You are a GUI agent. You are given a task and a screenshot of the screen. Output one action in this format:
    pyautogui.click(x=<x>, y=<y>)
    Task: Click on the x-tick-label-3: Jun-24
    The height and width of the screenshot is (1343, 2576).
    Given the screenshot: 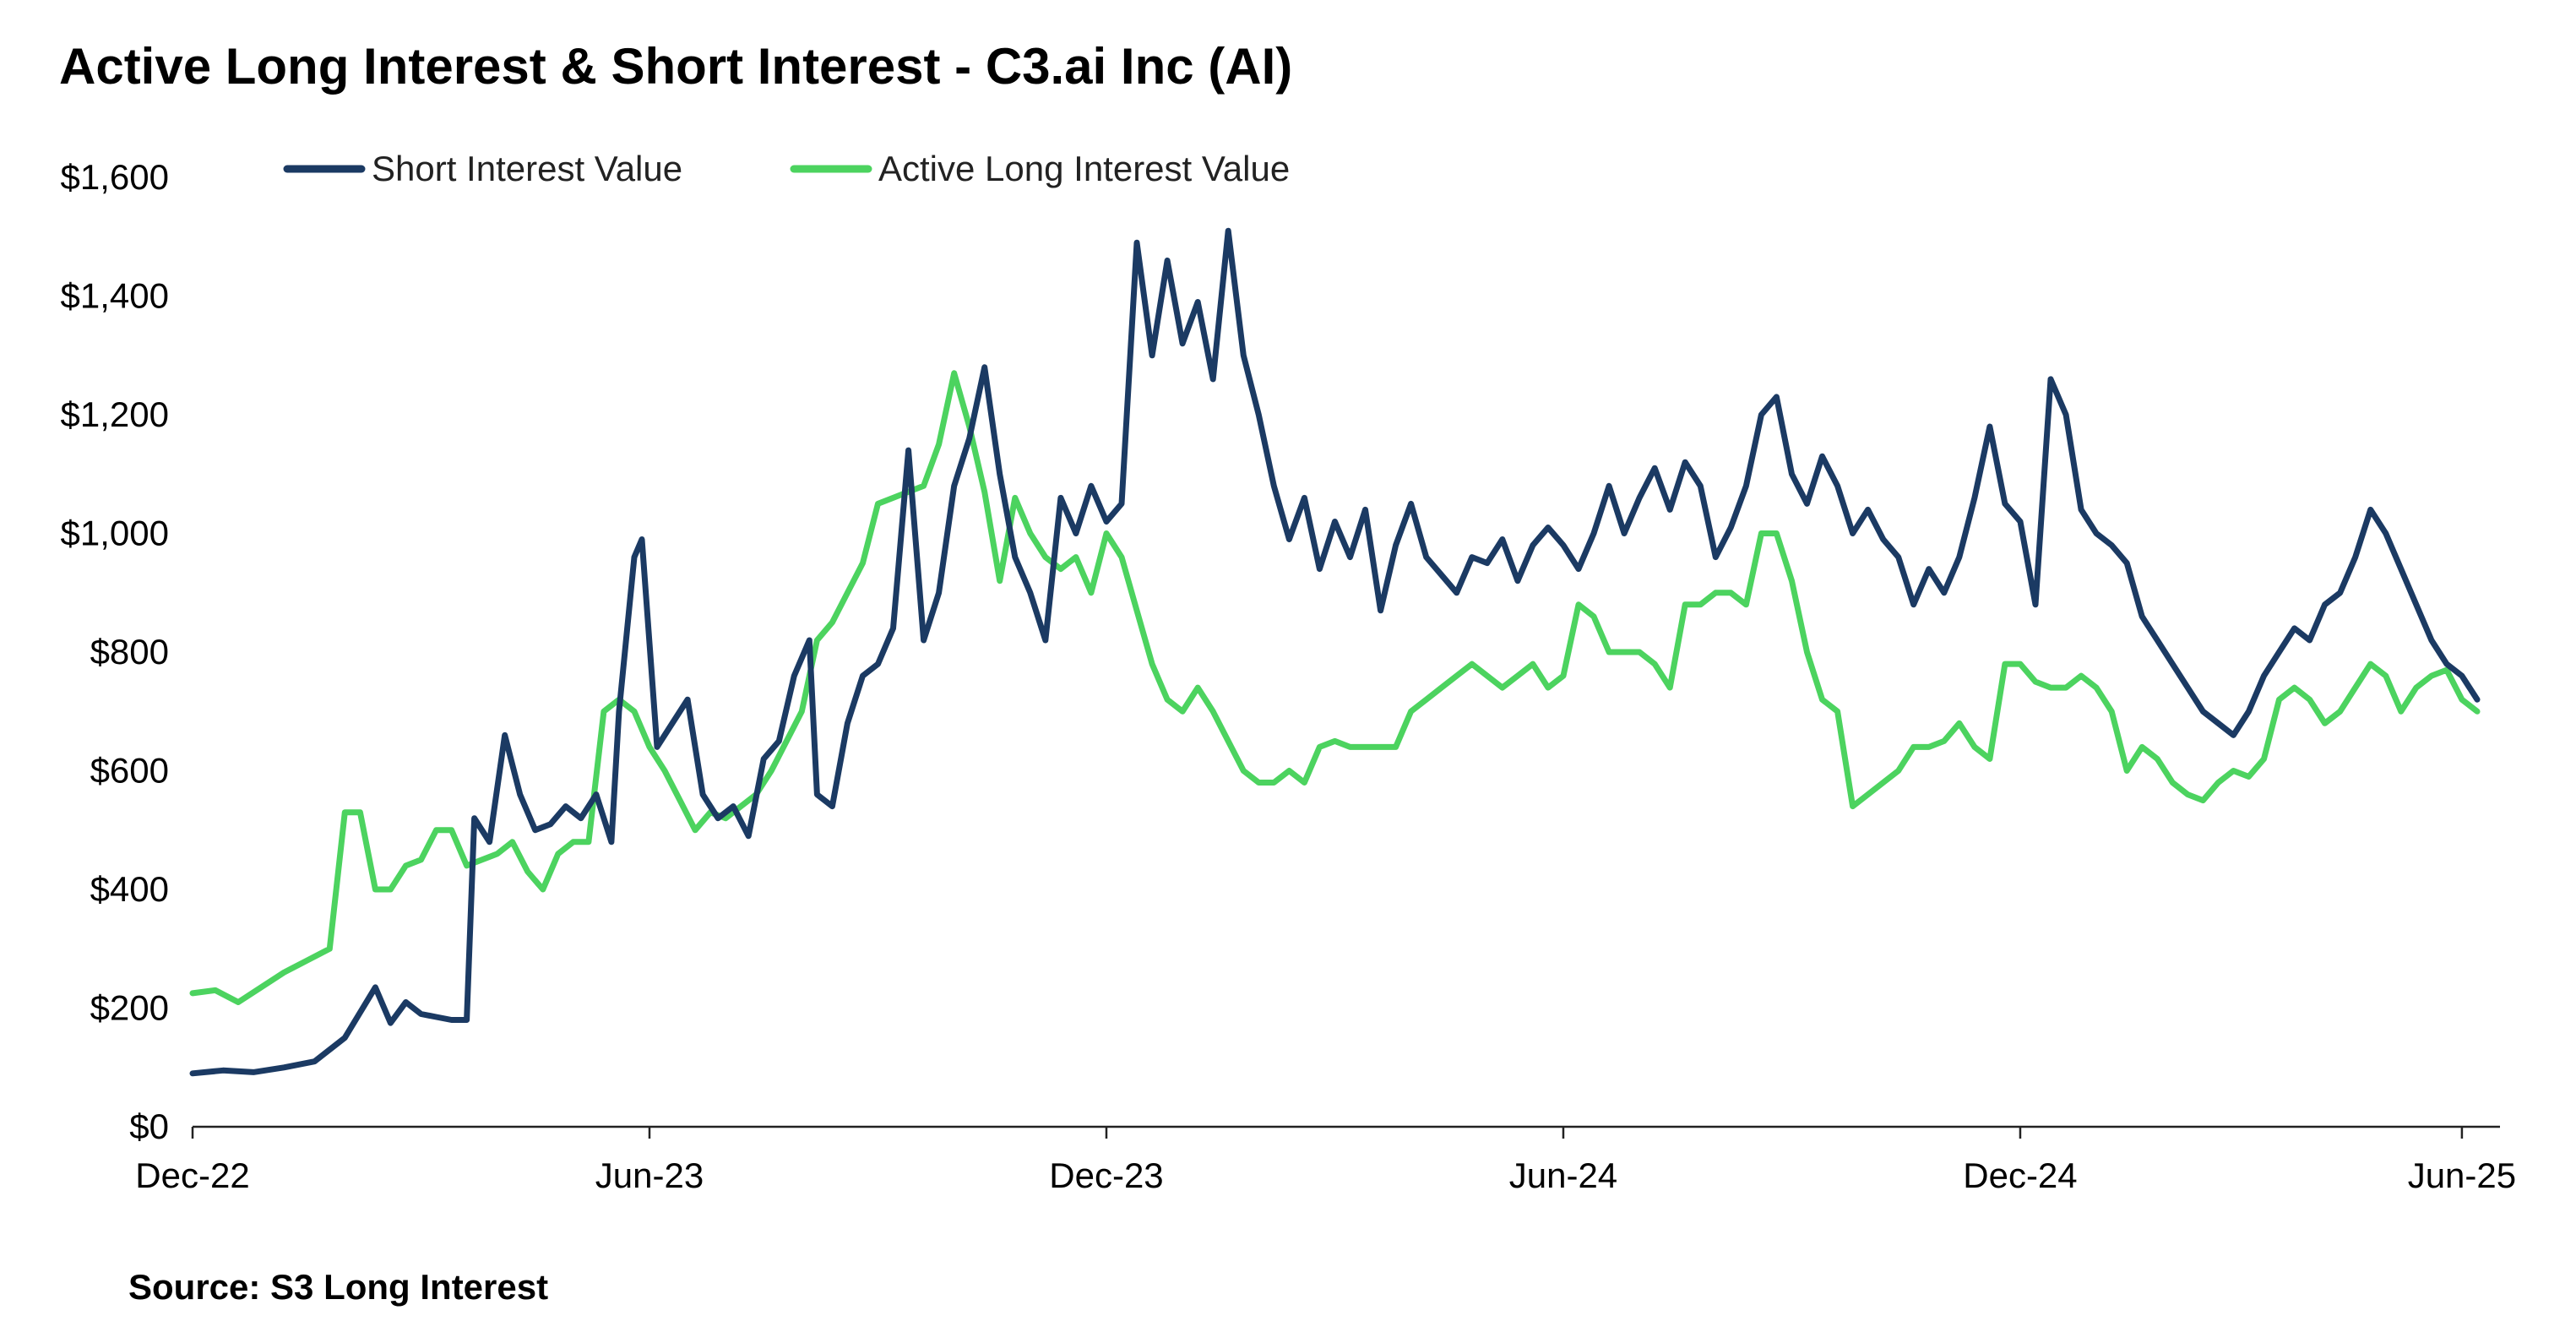 What is the action you would take?
    pyautogui.click(x=1563, y=1175)
    